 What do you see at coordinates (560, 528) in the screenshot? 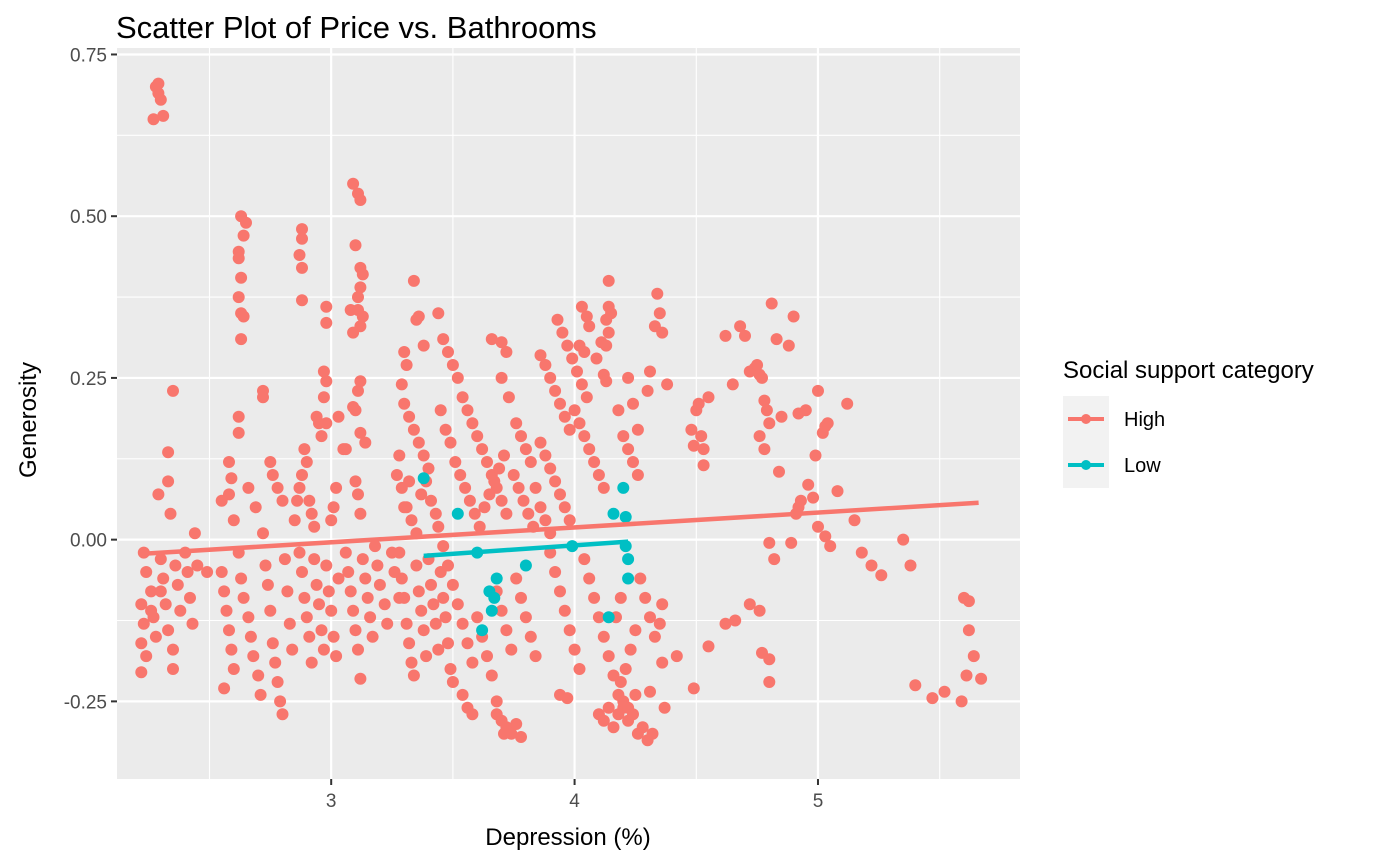
I see `trend-line-high` at bounding box center [560, 528].